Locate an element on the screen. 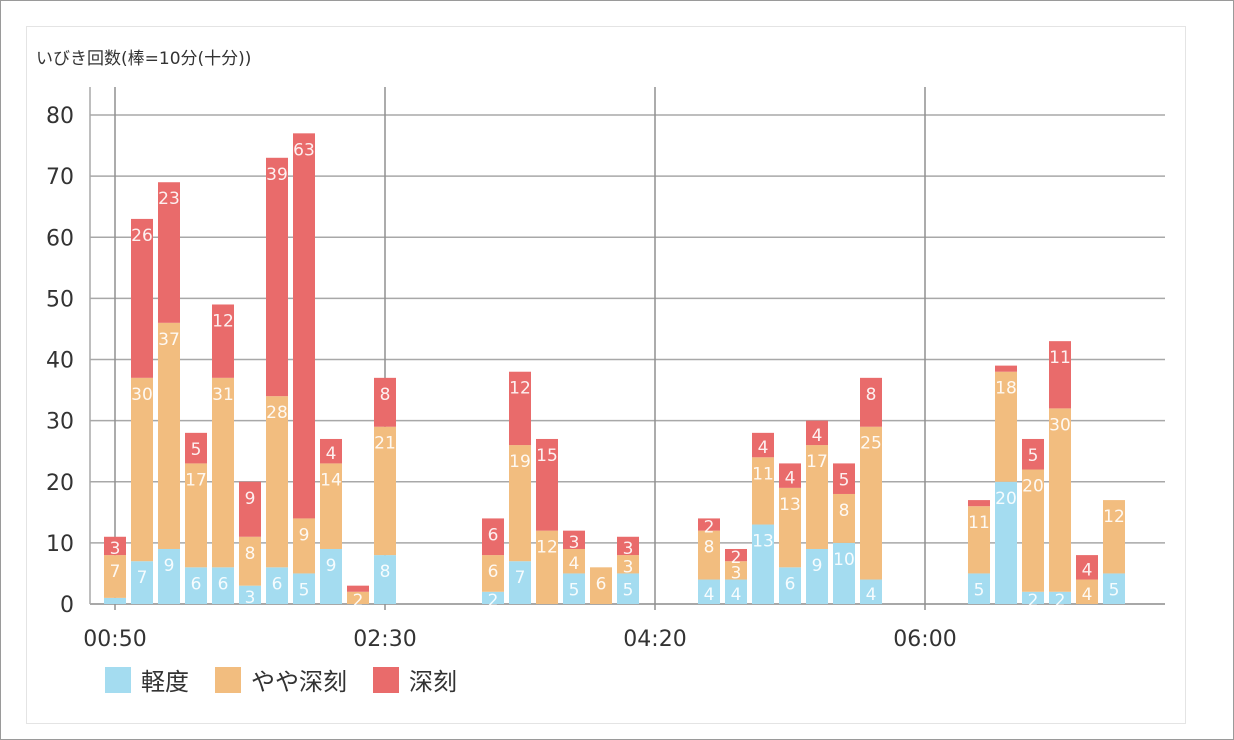 The width and height of the screenshot is (1234, 740). legend-label: 深刻 is located at coordinates (433, 682).